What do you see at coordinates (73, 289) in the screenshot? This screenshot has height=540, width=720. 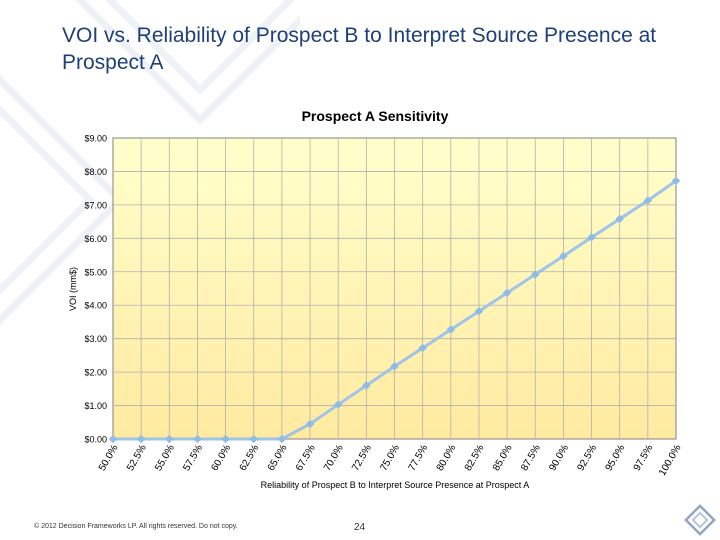 I see `y-axis-label: VOI (mm$)` at bounding box center [73, 289].